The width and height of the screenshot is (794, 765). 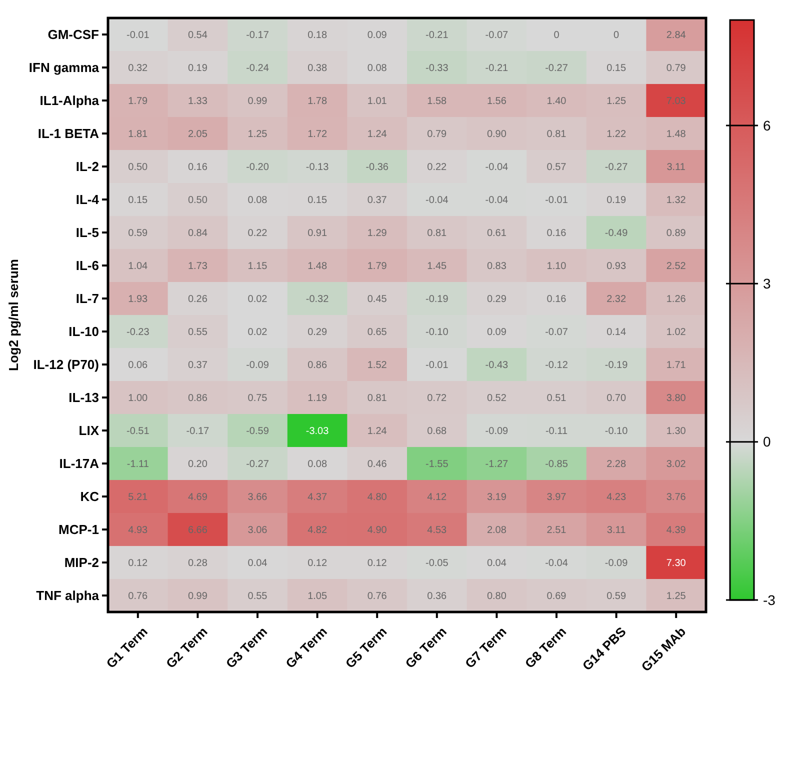 I want to click on data-label: 0.57, so click(x=556, y=167).